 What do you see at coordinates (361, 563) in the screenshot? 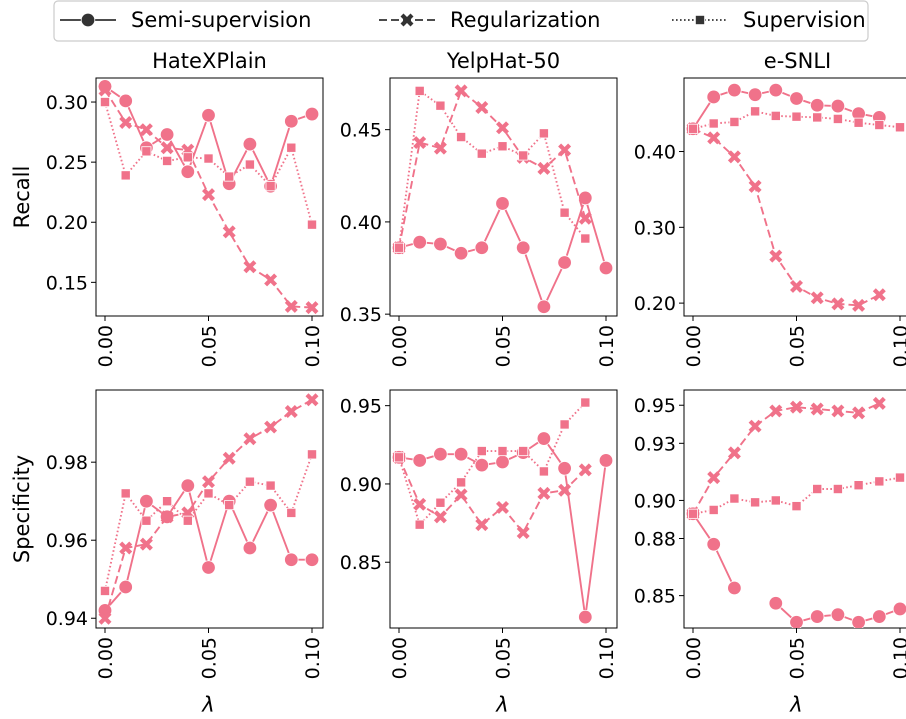
I see `y-tick-label: 0.85` at bounding box center [361, 563].